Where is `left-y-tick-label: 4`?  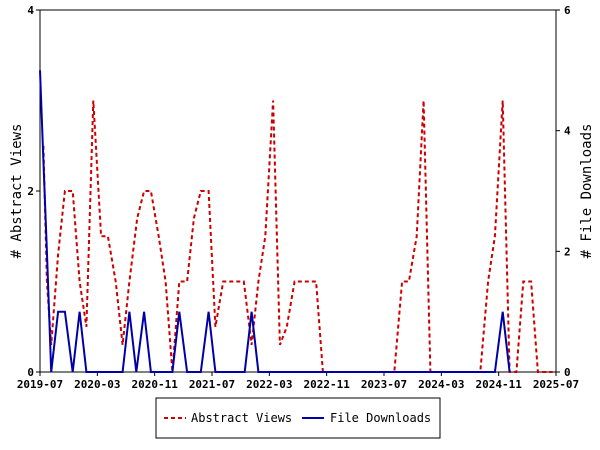 left-y-tick-label: 4 is located at coordinates (30, 10).